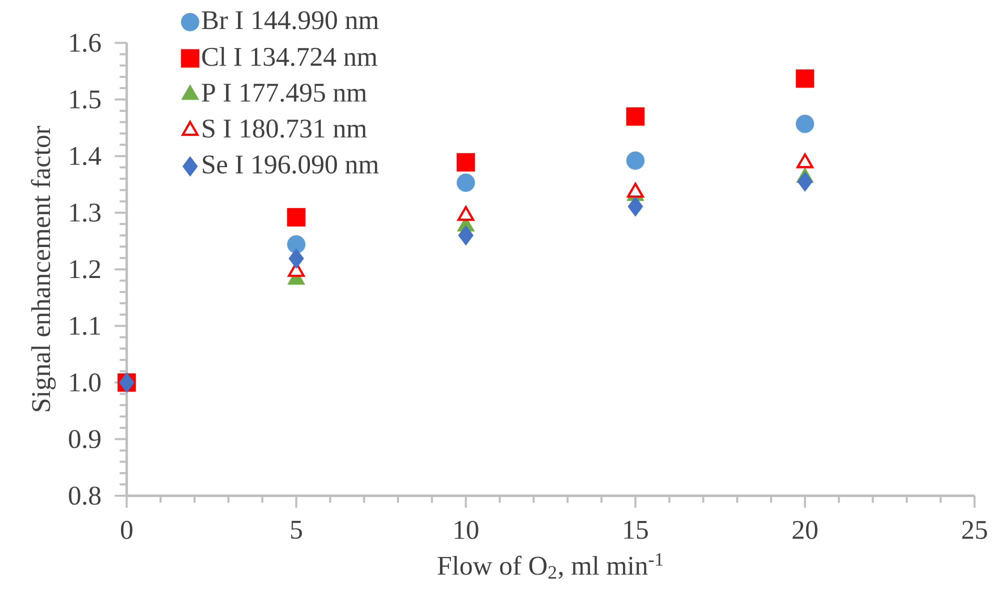  What do you see at coordinates (974, 529) in the screenshot?
I see `x-tick-label: 25` at bounding box center [974, 529].